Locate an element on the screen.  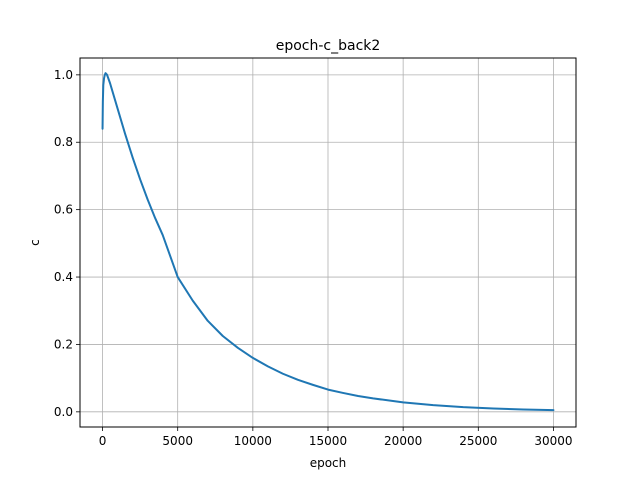
x-axis-label: epoch is located at coordinates (328, 463).